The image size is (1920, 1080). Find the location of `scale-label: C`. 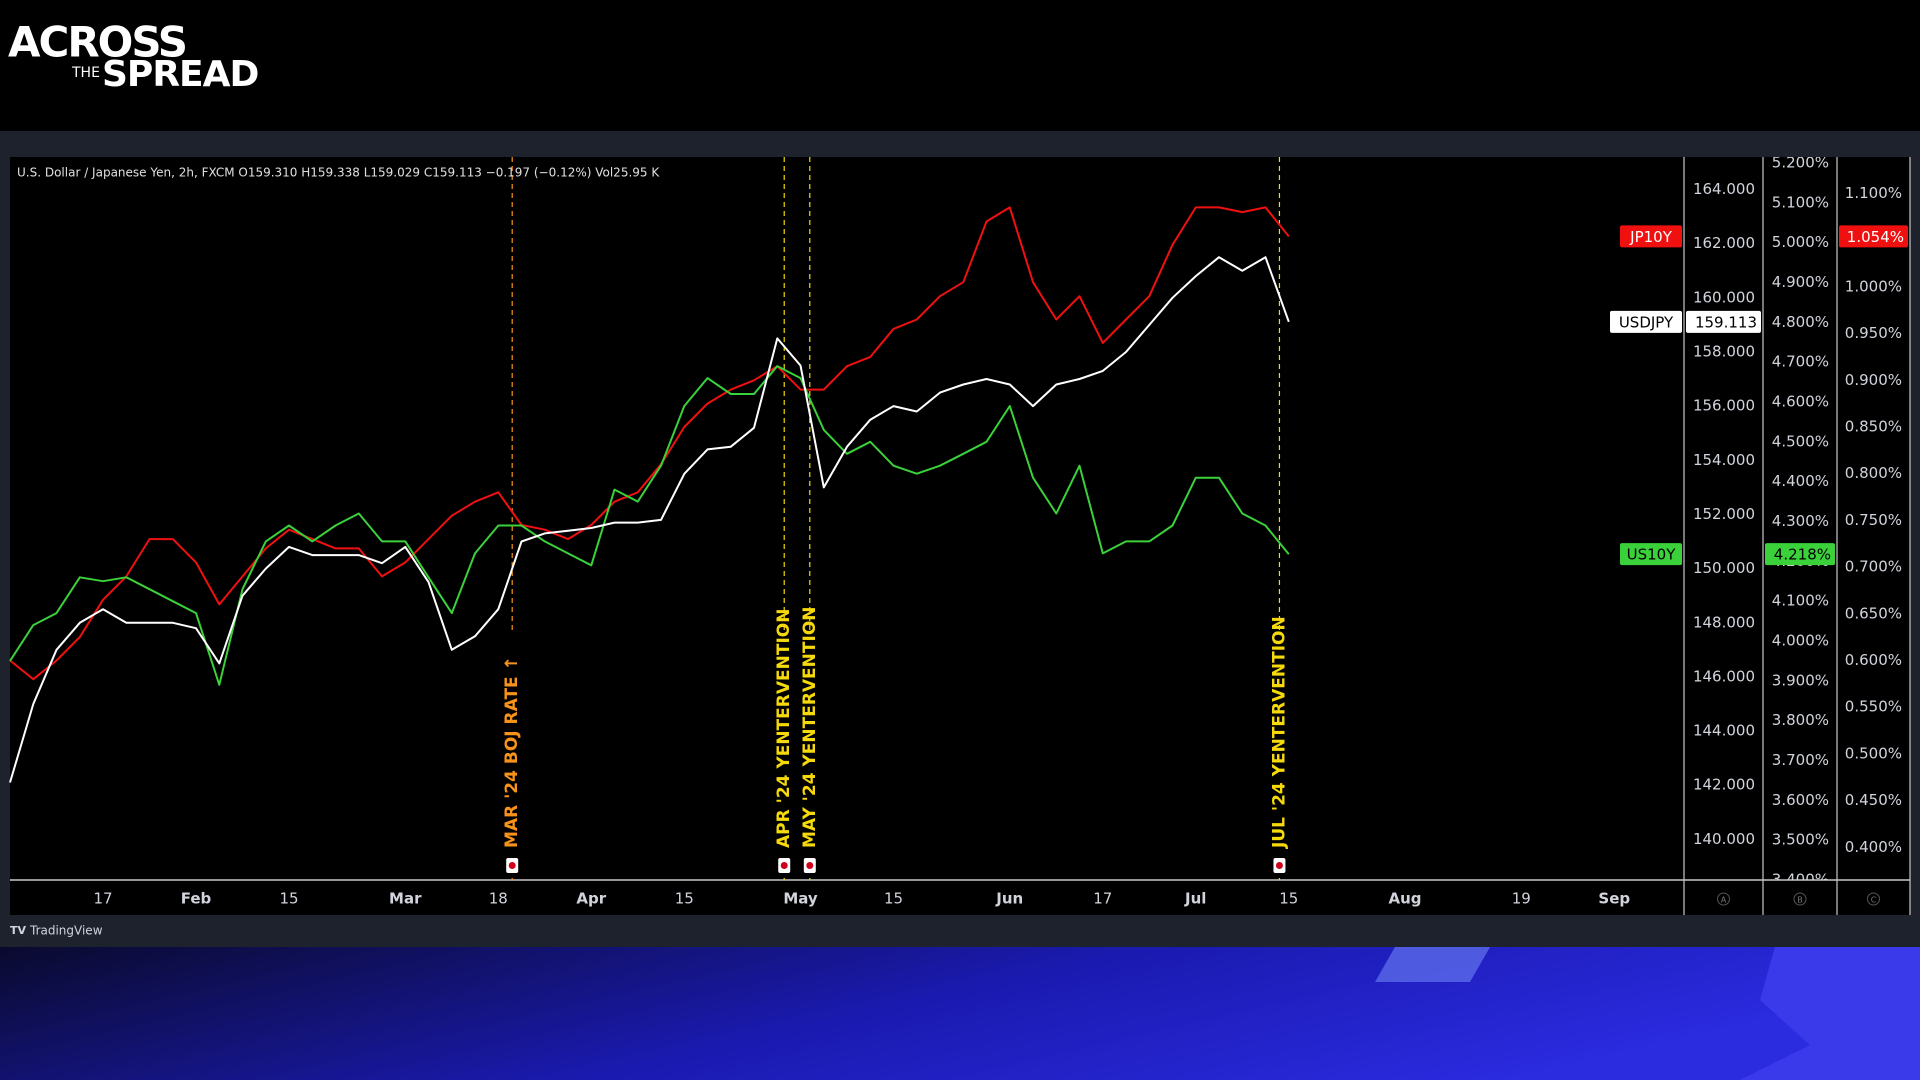

scale-label: C is located at coordinates (1874, 900).